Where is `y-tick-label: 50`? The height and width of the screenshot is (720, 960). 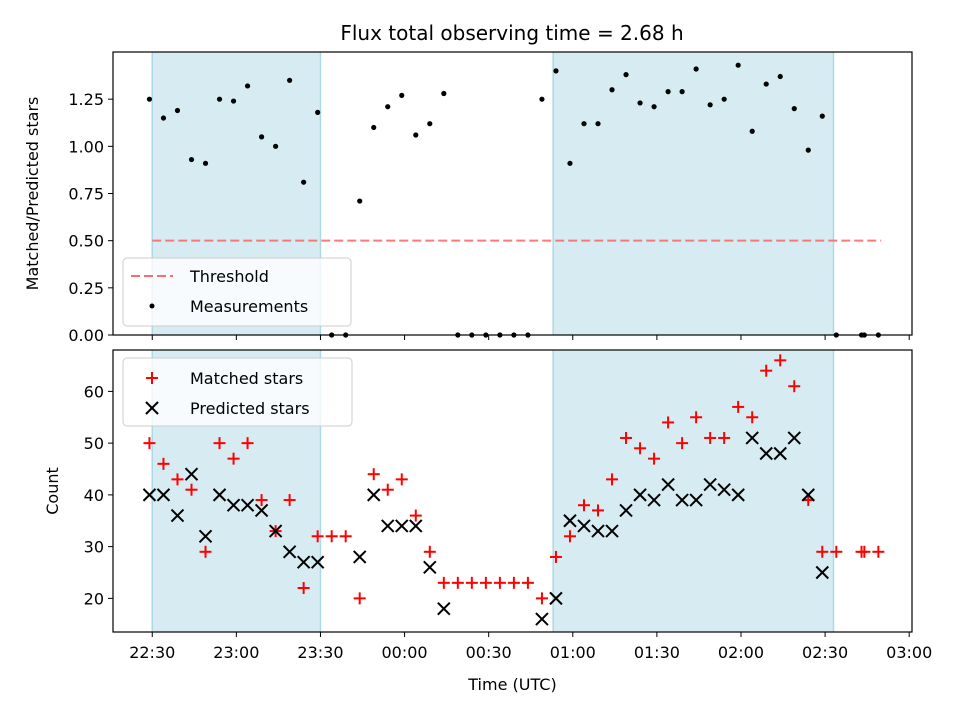 y-tick-label: 50 is located at coordinates (94, 443).